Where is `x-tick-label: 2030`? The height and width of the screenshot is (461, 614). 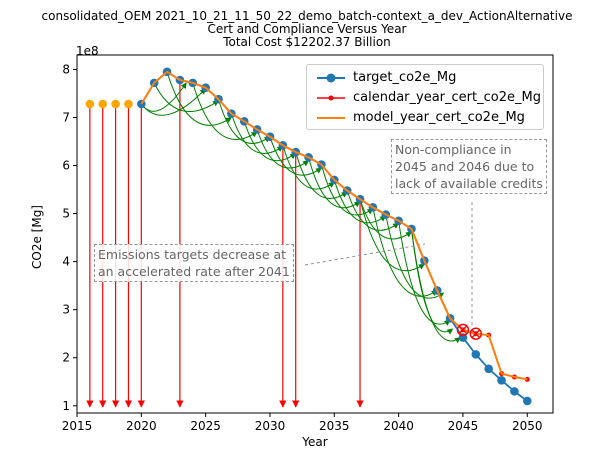 x-tick-label: 2030 is located at coordinates (270, 426).